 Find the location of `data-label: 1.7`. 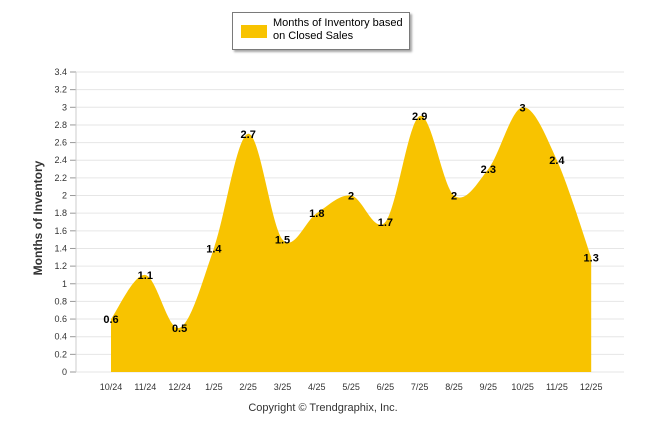

data-label: 1.7 is located at coordinates (385, 223).